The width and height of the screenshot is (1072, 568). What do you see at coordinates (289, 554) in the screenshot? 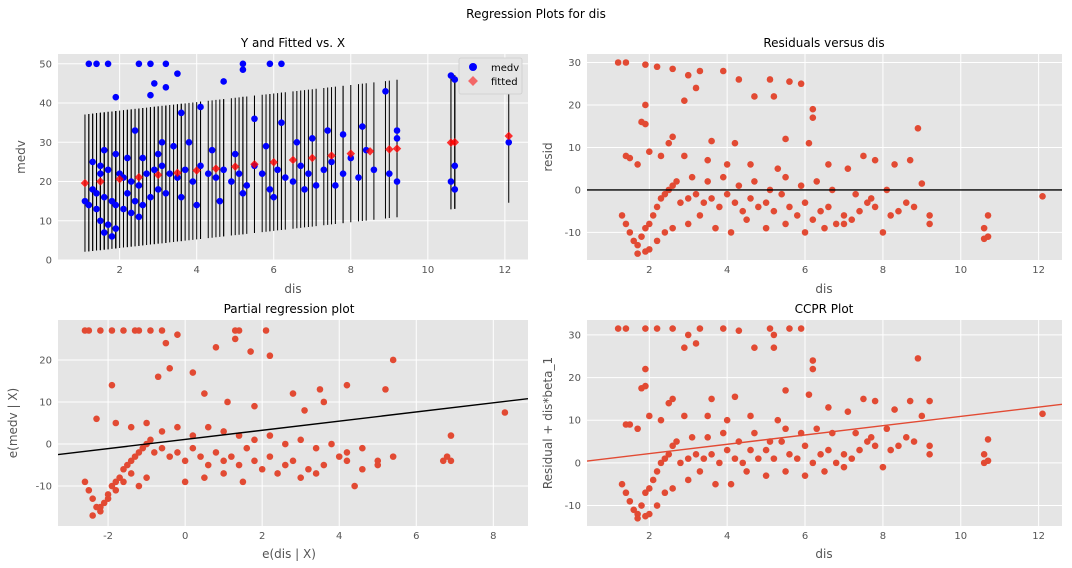
I see `x-axis-label: e(dis | X)` at bounding box center [289, 554].